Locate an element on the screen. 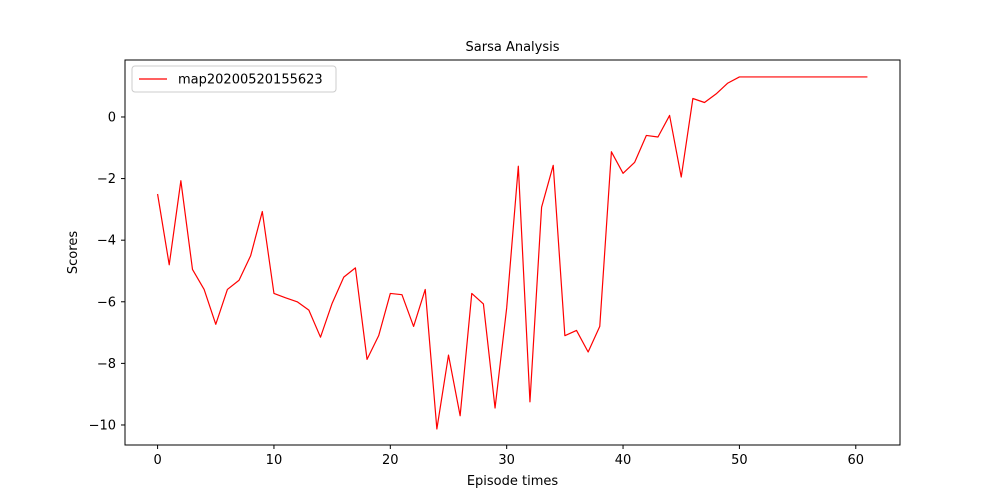 This screenshot has width=1000, height=500. x-axis-ticks: 0 10 20 30 40 50 60 is located at coordinates (508, 456).